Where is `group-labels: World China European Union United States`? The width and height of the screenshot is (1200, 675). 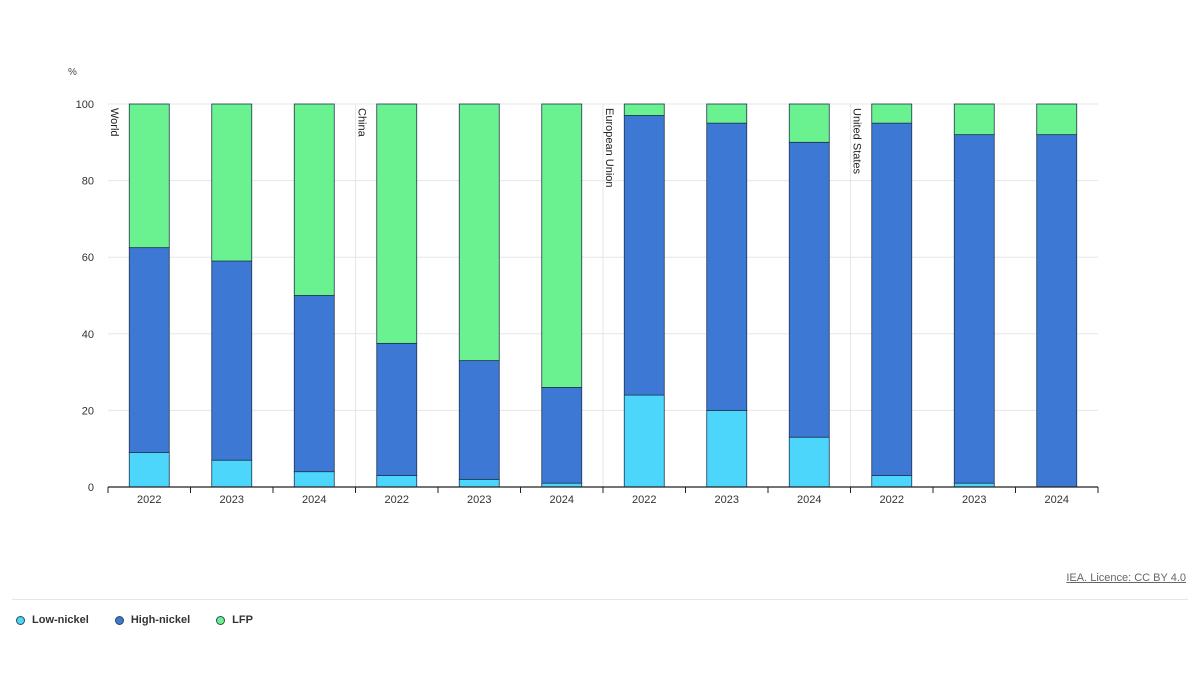
group-labels: World China European Union United States is located at coordinates (485, 148).